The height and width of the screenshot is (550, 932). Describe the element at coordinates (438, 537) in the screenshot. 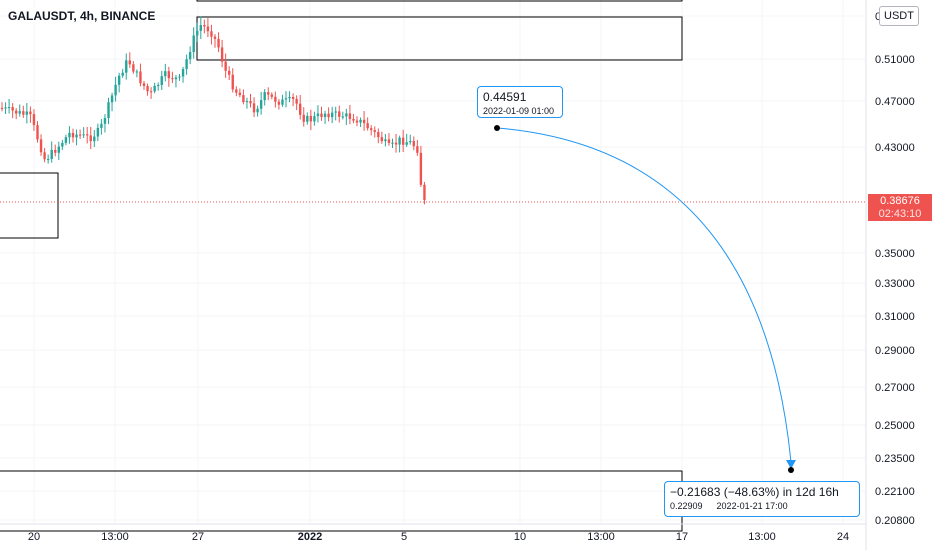

I see `time-axis: 20 13:00 27 2022 5 10 13:00 17 13:00 24` at that location.